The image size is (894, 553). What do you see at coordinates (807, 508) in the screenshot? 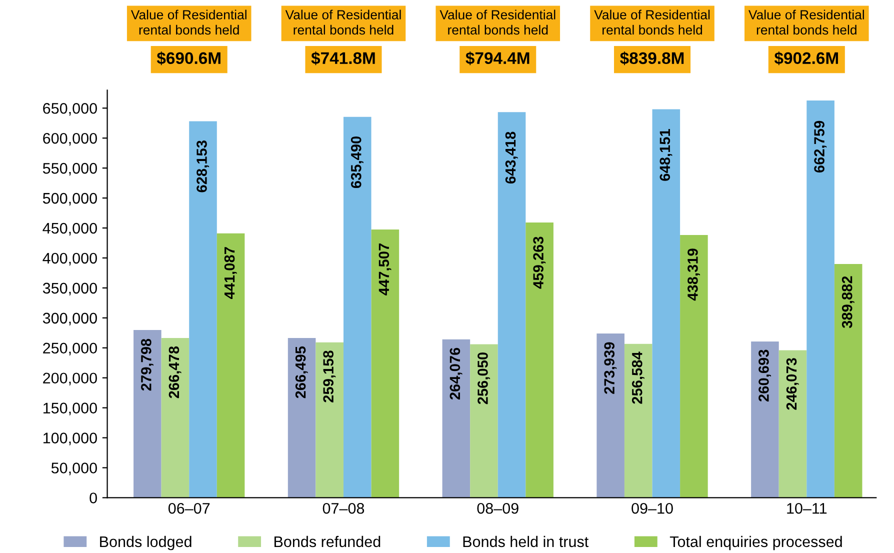
I see `x-tick-label: 10–11` at bounding box center [807, 508].